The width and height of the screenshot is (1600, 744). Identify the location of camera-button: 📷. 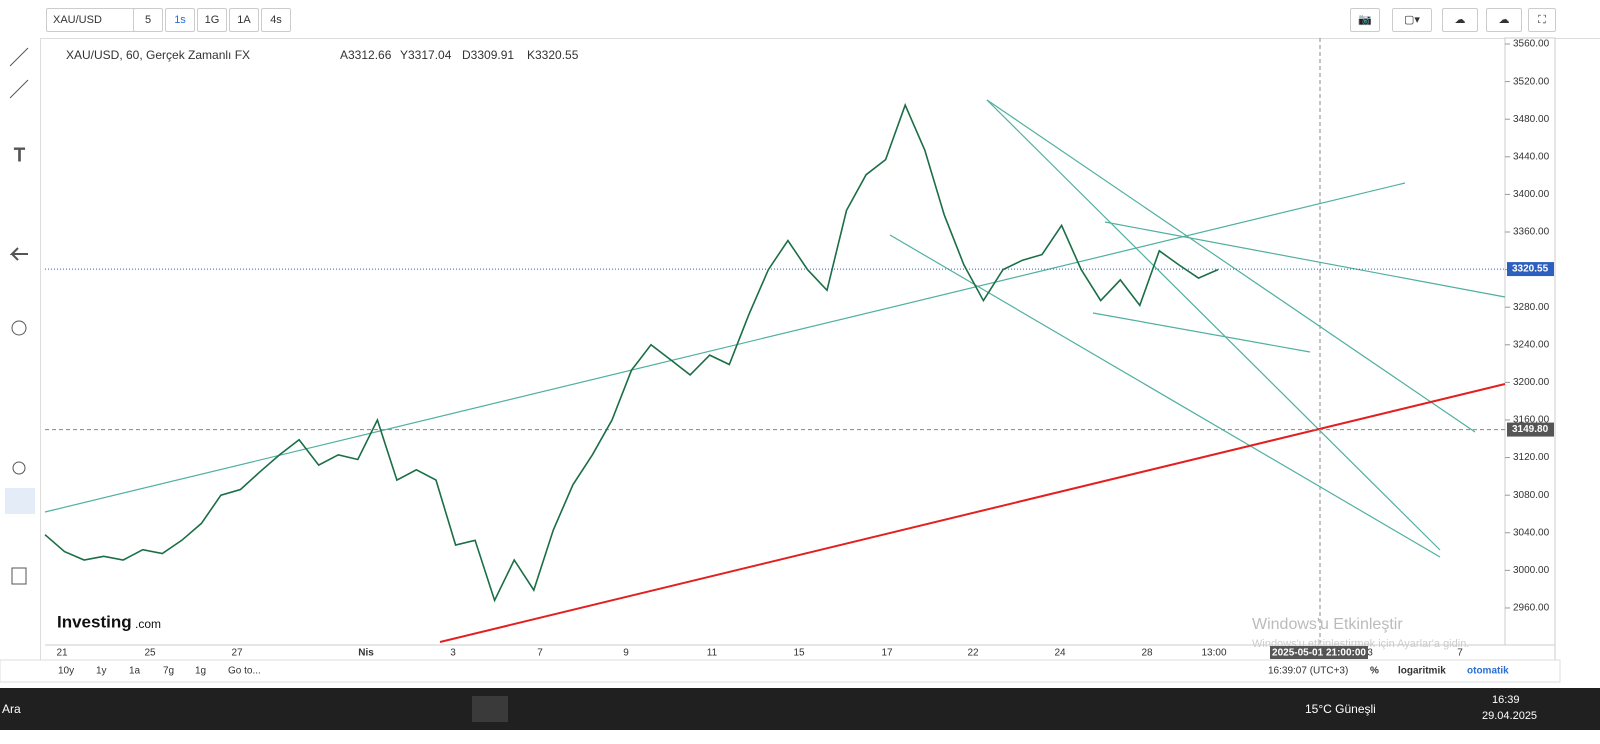
(1365, 20).